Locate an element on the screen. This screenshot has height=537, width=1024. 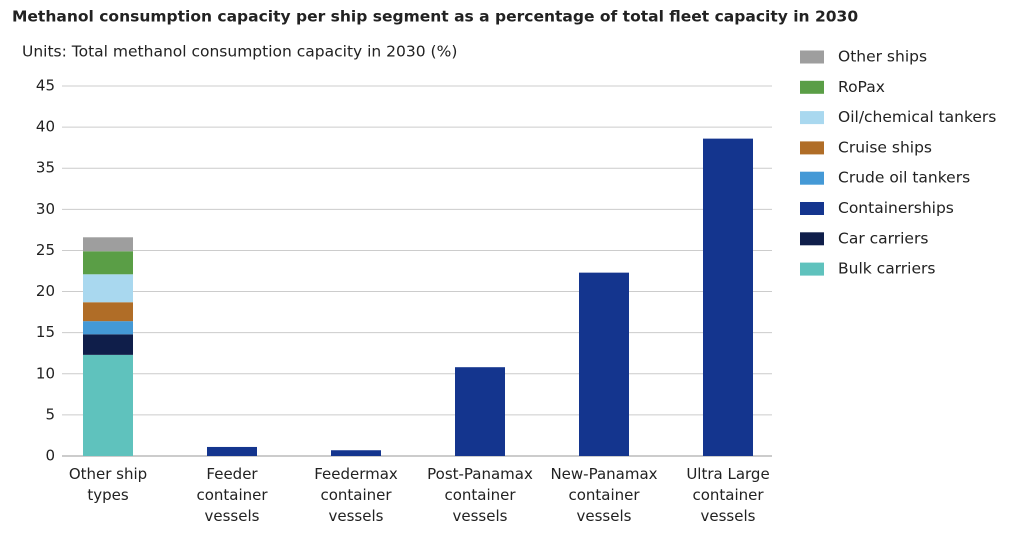
legend-label: Other ships is located at coordinates (882, 57).